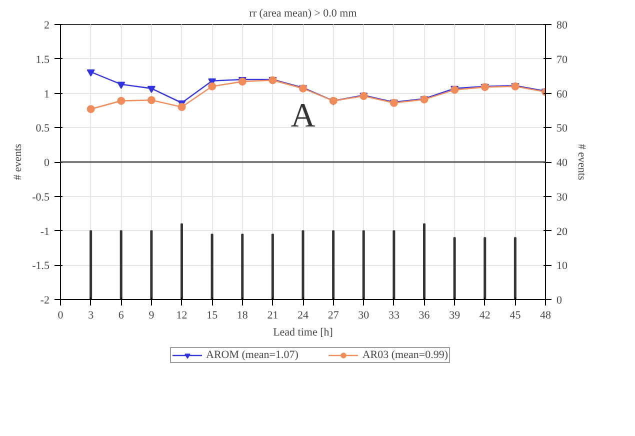 The height and width of the screenshot is (436, 635). What do you see at coordinates (47, 26) in the screenshot?
I see `y-tick-label: 2` at bounding box center [47, 26].